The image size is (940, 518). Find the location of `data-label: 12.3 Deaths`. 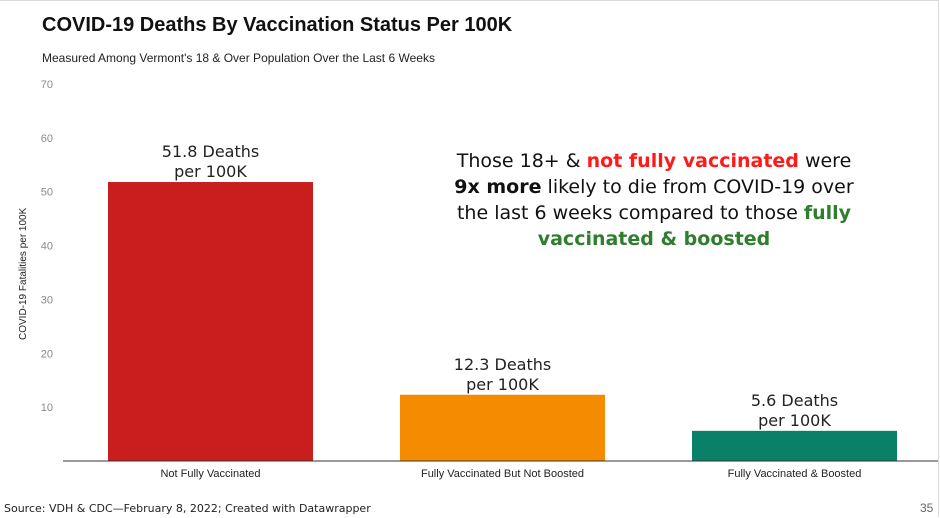

data-label: 12.3 Deaths is located at coordinates (502, 364).